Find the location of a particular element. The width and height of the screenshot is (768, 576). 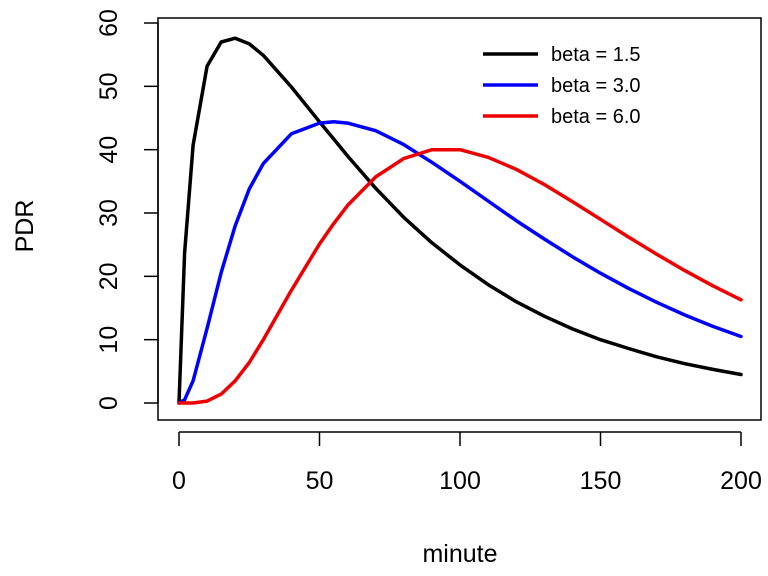

y-tick-label: 50 is located at coordinates (109, 86).